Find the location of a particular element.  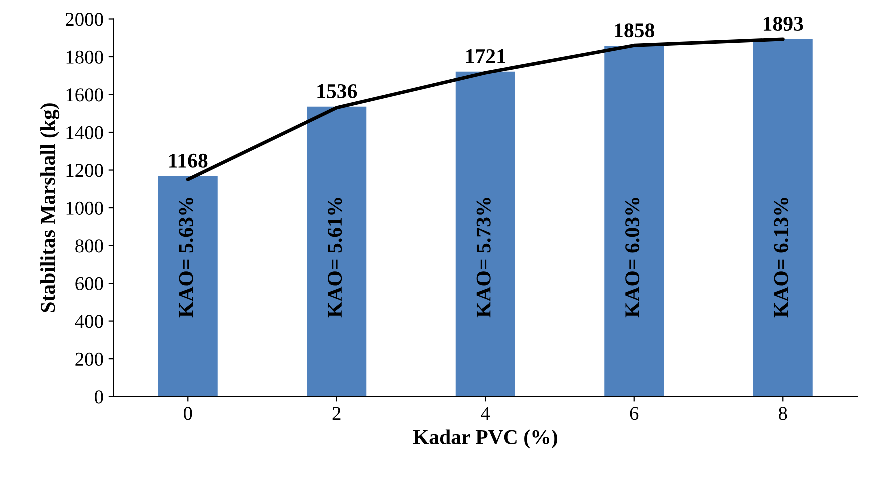

y-tick-label: 1000 is located at coordinates (85, 208).